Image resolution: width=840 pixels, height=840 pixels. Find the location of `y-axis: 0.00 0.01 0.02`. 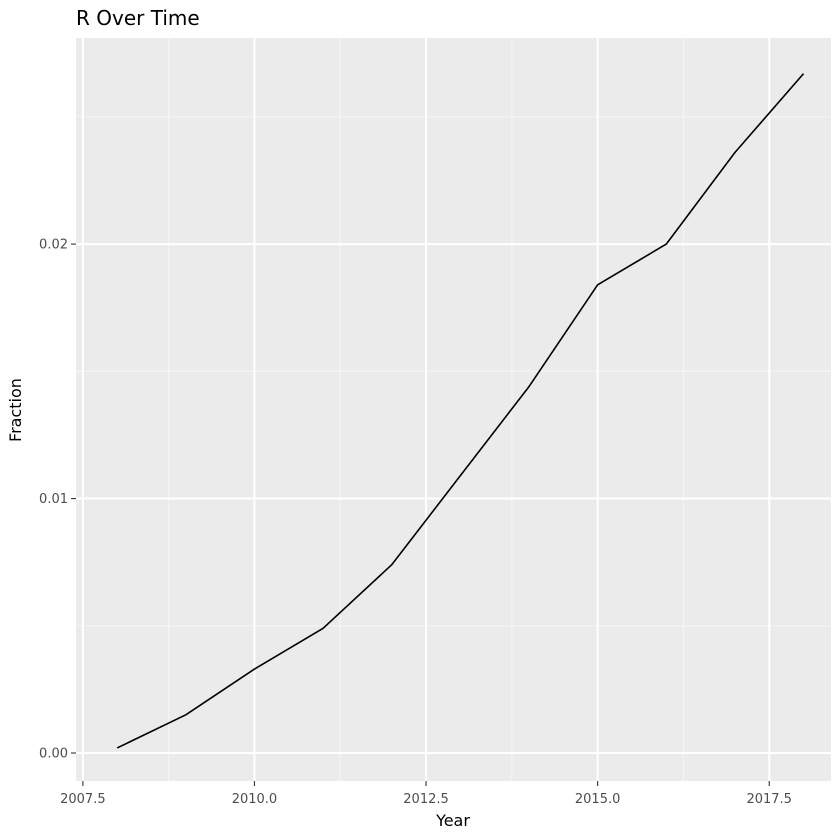

y-axis: 0.00 0.01 0.02 is located at coordinates (57, 500).